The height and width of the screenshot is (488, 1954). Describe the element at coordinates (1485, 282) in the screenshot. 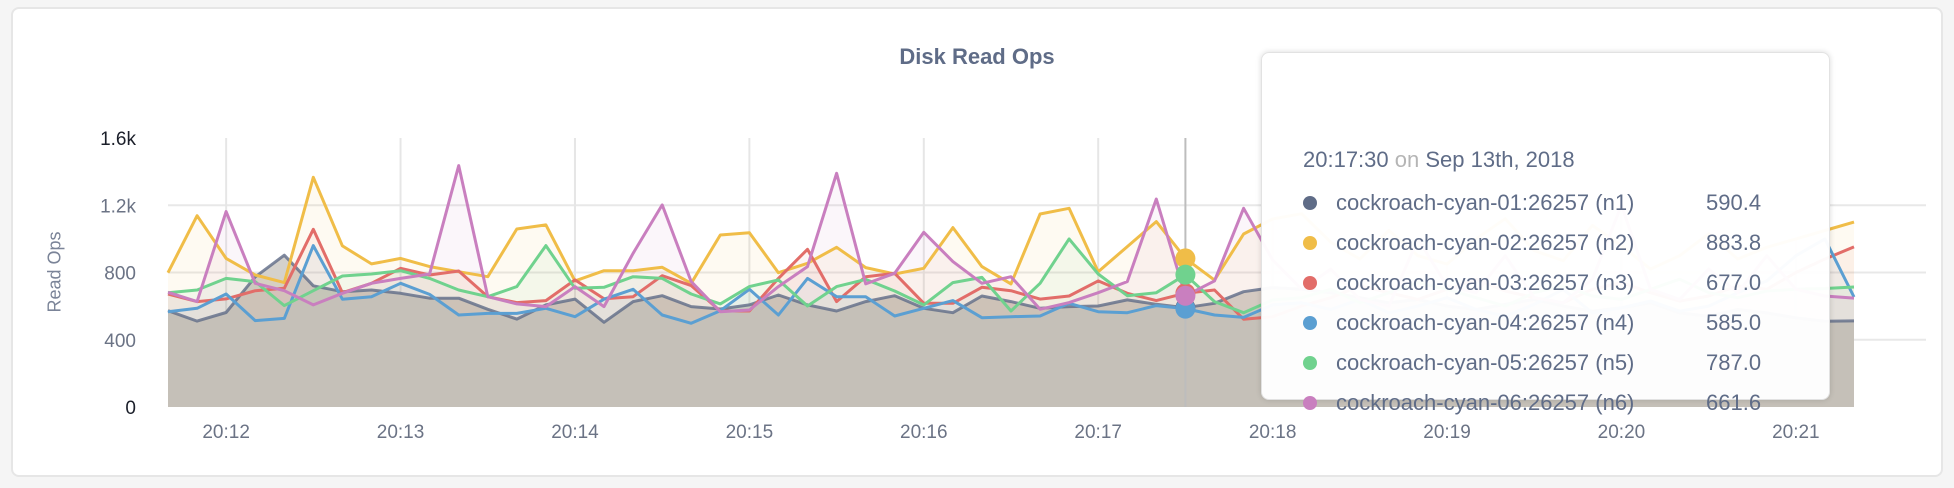

I see `tooltip-series-name: cockroach-cyan-03:26257 (n3)` at that location.